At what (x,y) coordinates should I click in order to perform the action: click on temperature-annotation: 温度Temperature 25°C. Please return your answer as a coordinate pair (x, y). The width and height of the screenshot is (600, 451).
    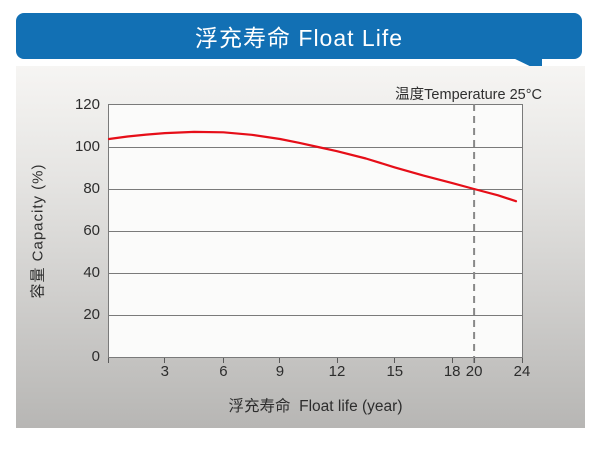
    Looking at the image, I should click on (468, 95).